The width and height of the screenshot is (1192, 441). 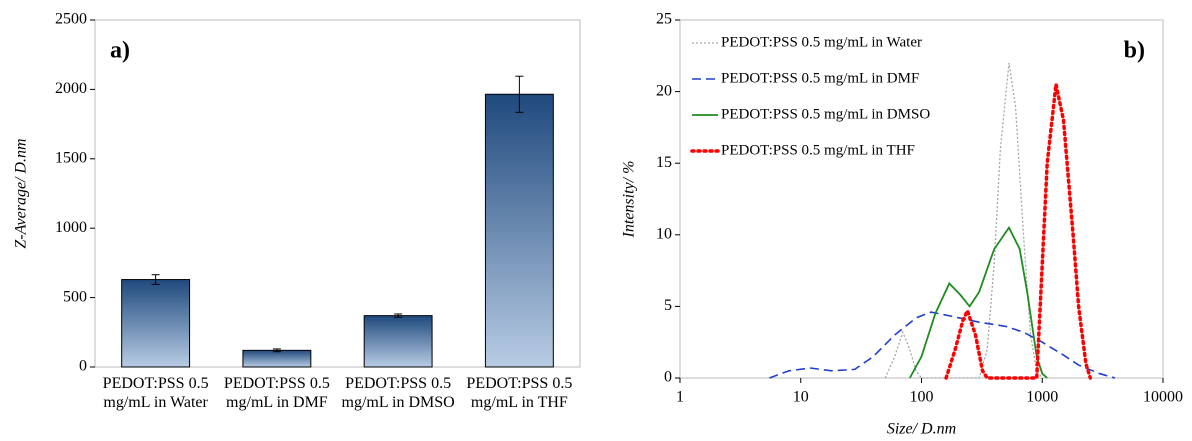 What do you see at coordinates (664, 233) in the screenshot?
I see `y-tick-label: 10` at bounding box center [664, 233].